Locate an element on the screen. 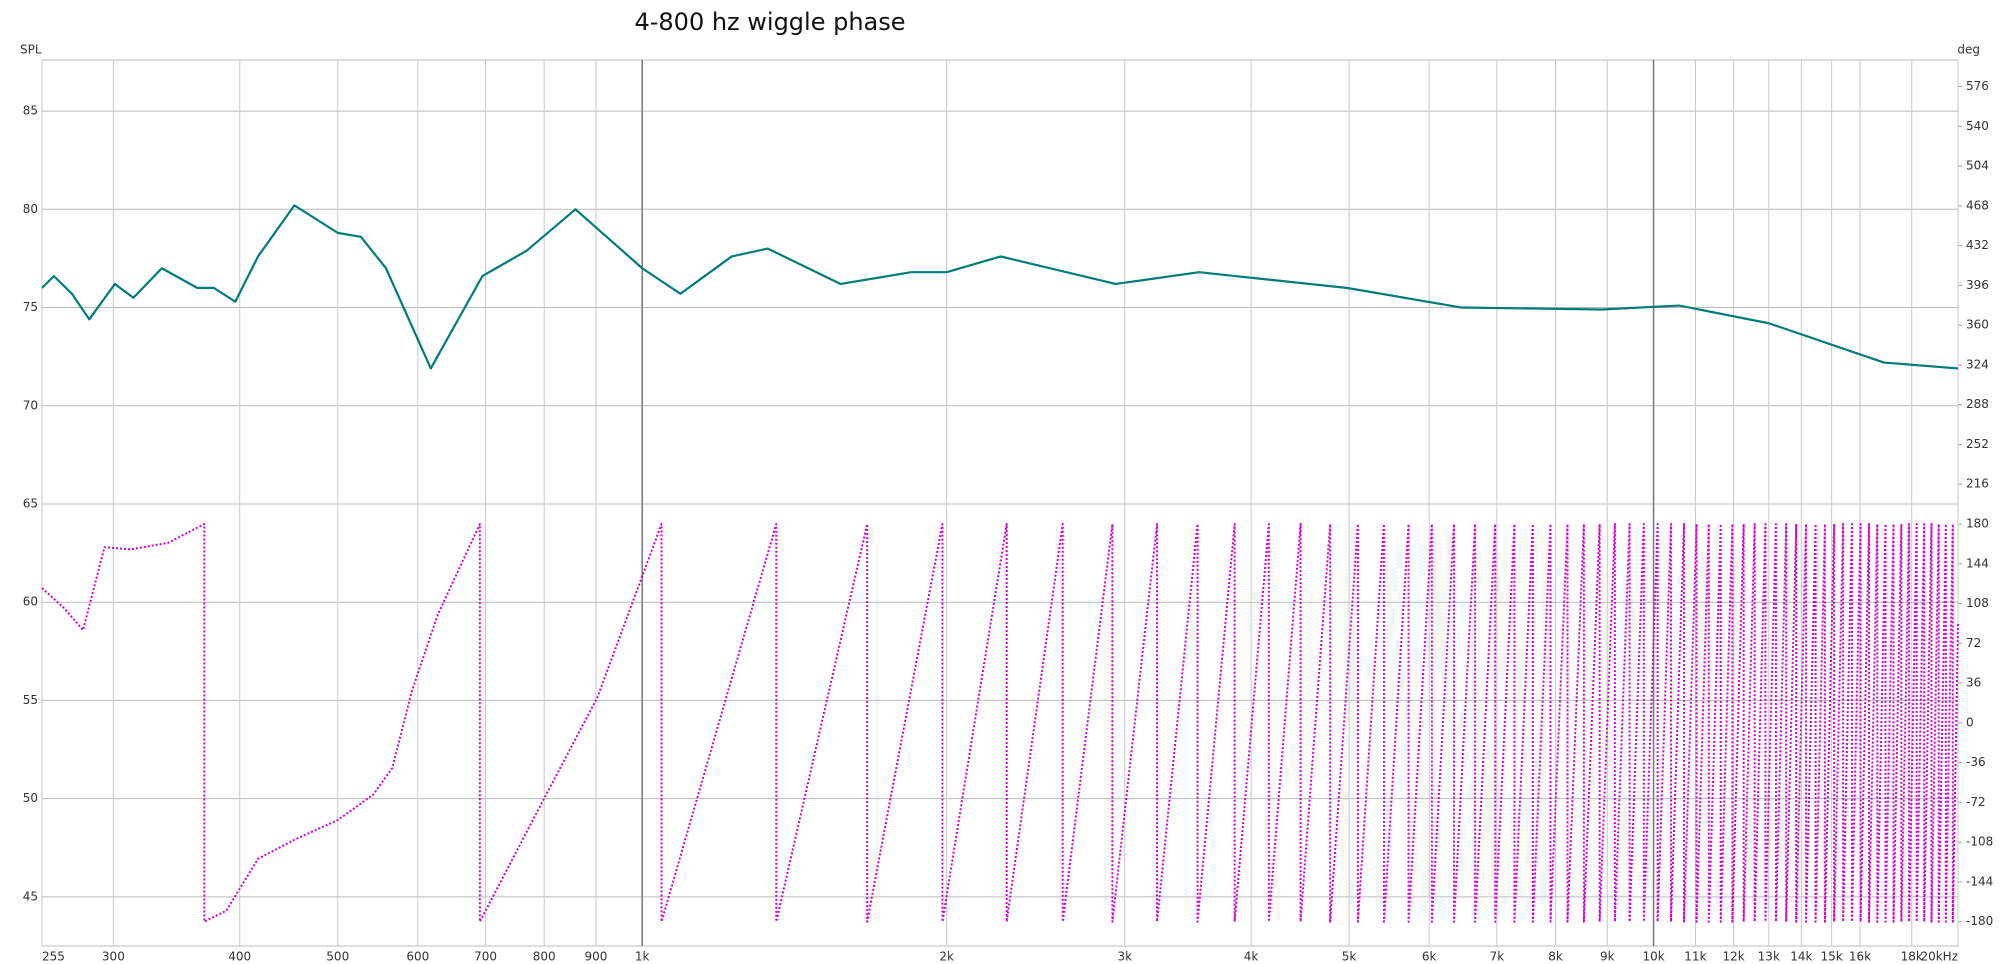  y-tick-label: 60 is located at coordinates (30, 602).